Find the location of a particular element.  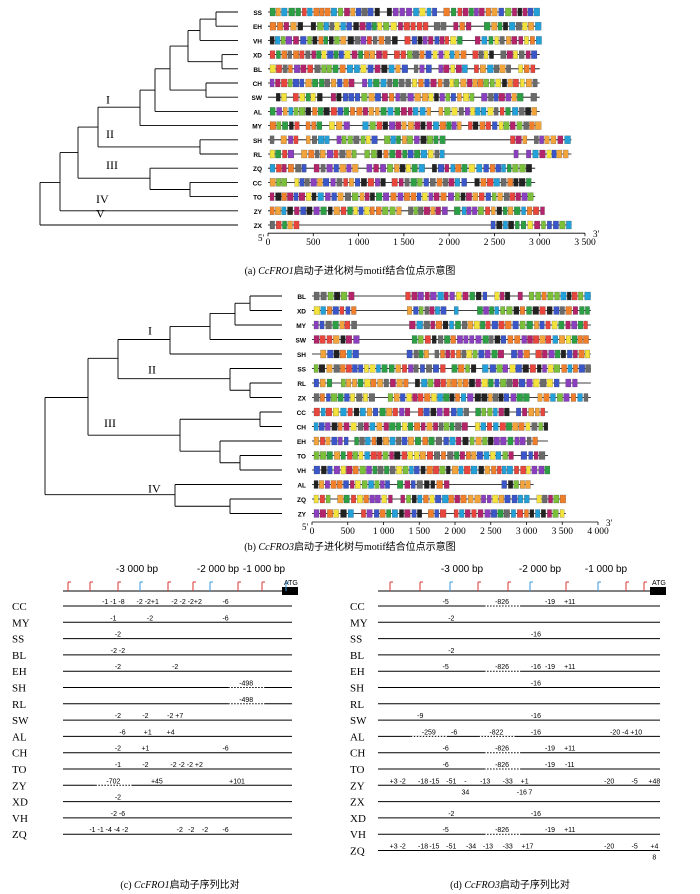

row-label: BL is located at coordinates (301, 297).